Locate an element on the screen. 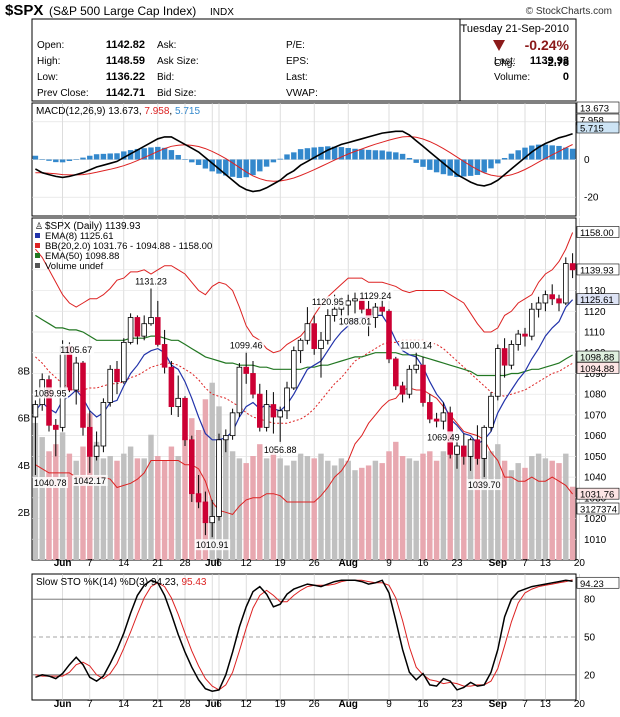 The height and width of the screenshot is (717, 620). price-annotation: 1131.23 is located at coordinates (151, 281).